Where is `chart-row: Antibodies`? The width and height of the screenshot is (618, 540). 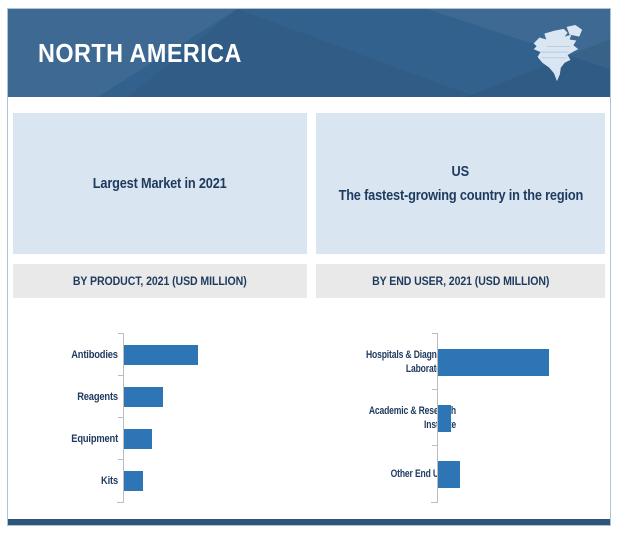
chart-row: Antibodies is located at coordinates (160, 354).